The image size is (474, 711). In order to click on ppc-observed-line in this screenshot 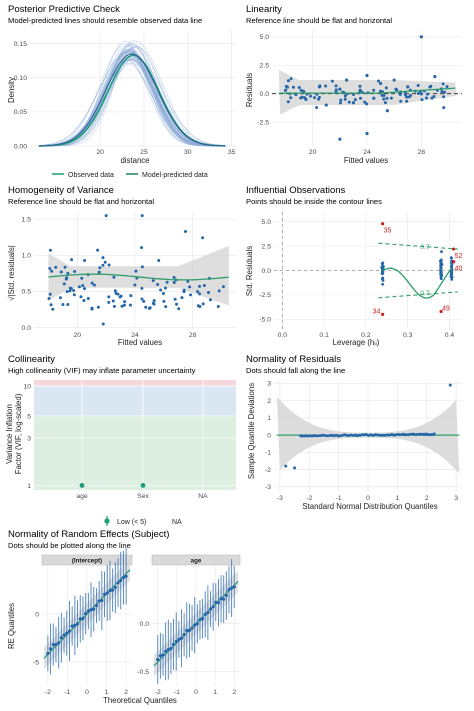, I will do `click(132, 100)`.